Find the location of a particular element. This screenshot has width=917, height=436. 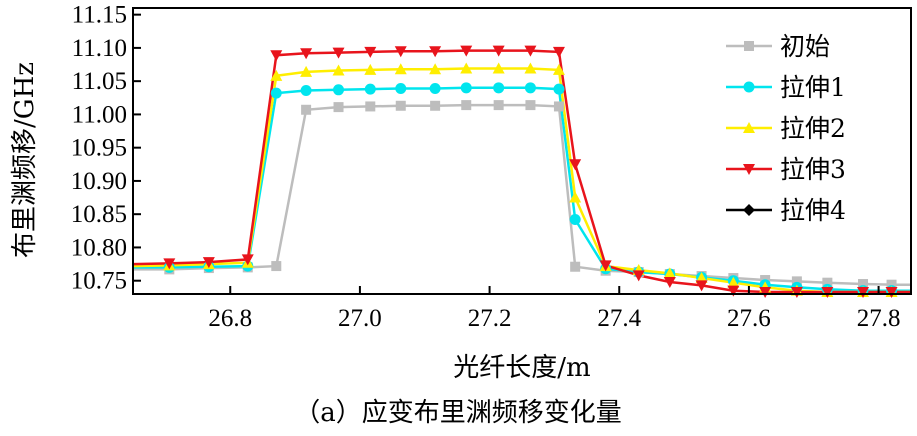

x-tick-label: 26.8 is located at coordinates (230, 318).